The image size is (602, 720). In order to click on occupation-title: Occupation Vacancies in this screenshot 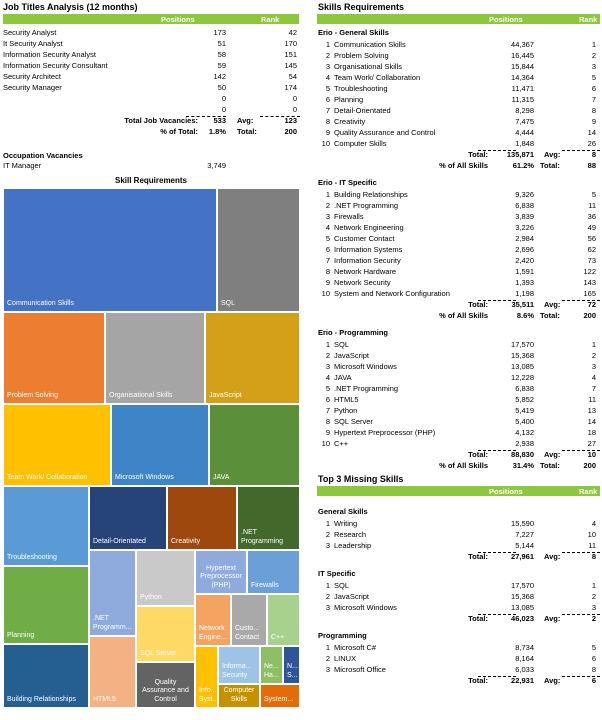, I will do `click(43, 155)`.